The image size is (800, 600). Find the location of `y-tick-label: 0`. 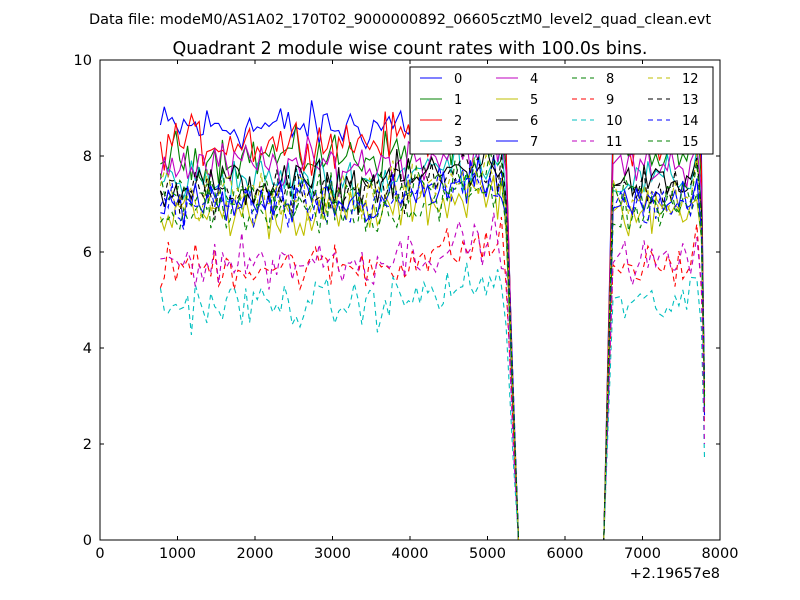

y-tick-label: 0 is located at coordinates (87, 541).